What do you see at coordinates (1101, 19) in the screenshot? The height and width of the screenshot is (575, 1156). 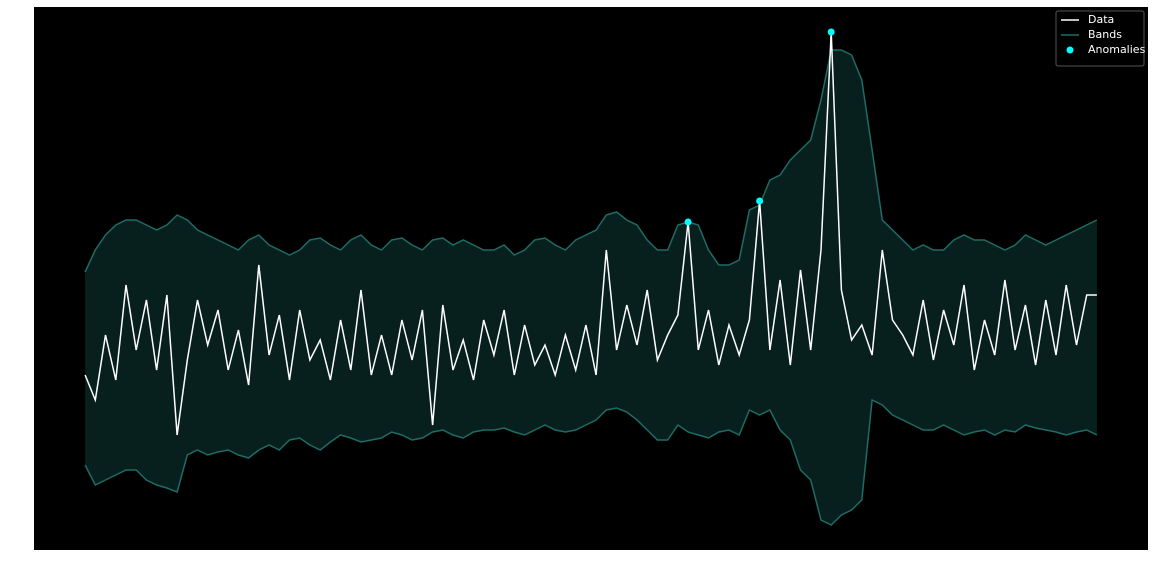 I see `legend-label: Data` at bounding box center [1101, 19].